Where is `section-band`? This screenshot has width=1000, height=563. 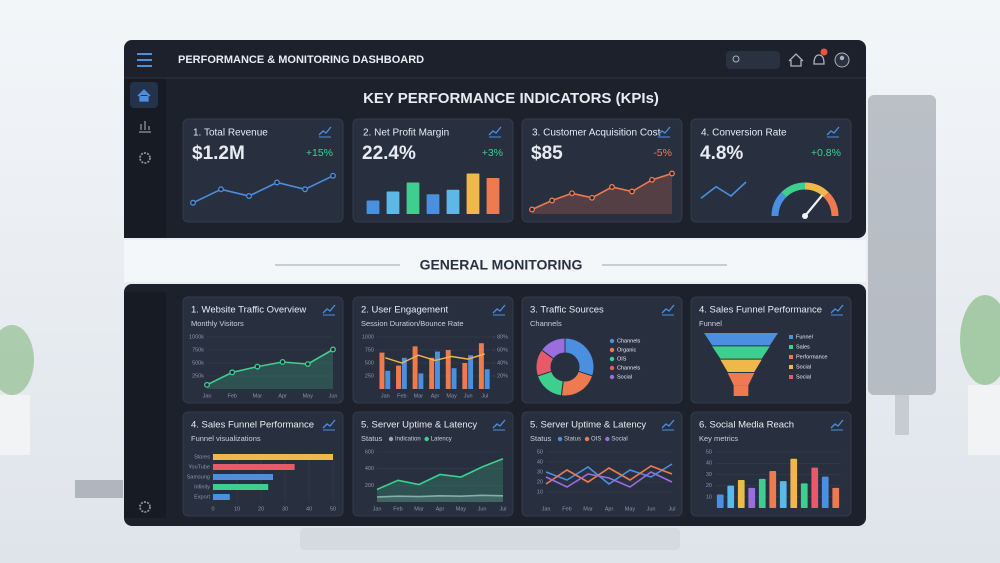 section-band is located at coordinates (495, 261).